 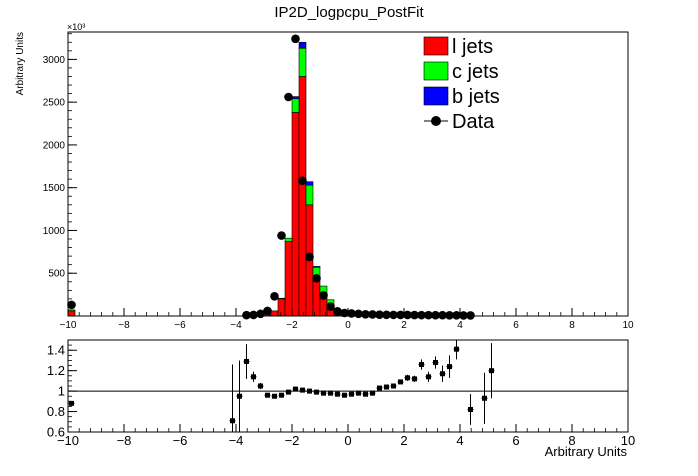 What do you see at coordinates (124, 325) in the screenshot?
I see `x-tick-label: −8` at bounding box center [124, 325].